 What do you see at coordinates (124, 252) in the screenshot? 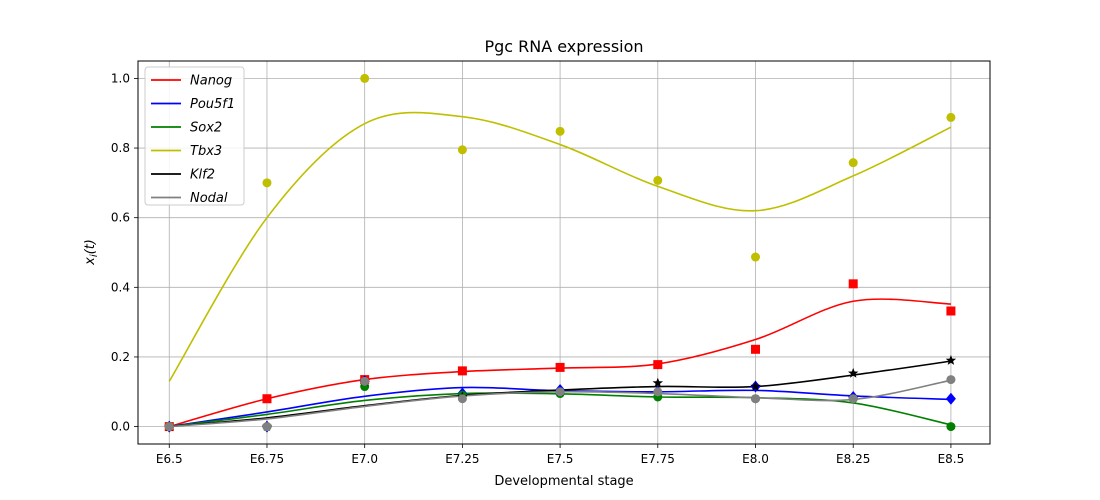
I see `y-ticks: 0.0 0.2 0.4 0.6 0.8 1.0` at bounding box center [124, 252].